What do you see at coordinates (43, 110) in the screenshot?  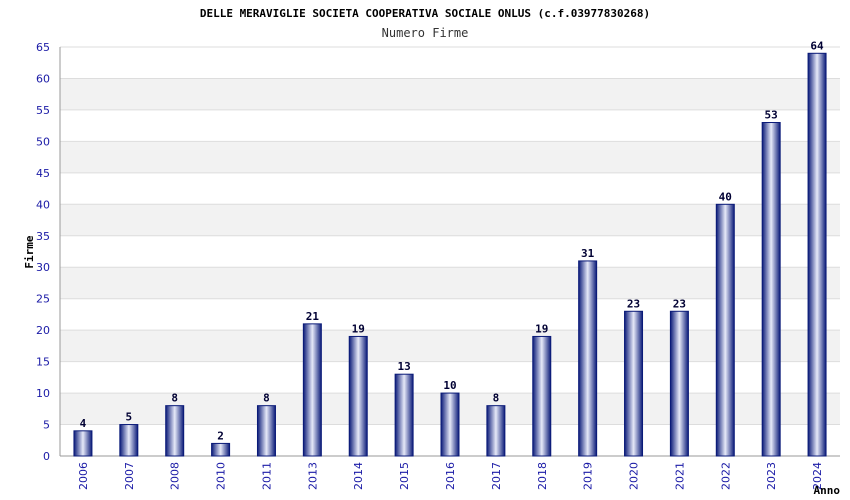 I see `y-tick-label: 55` at bounding box center [43, 110].